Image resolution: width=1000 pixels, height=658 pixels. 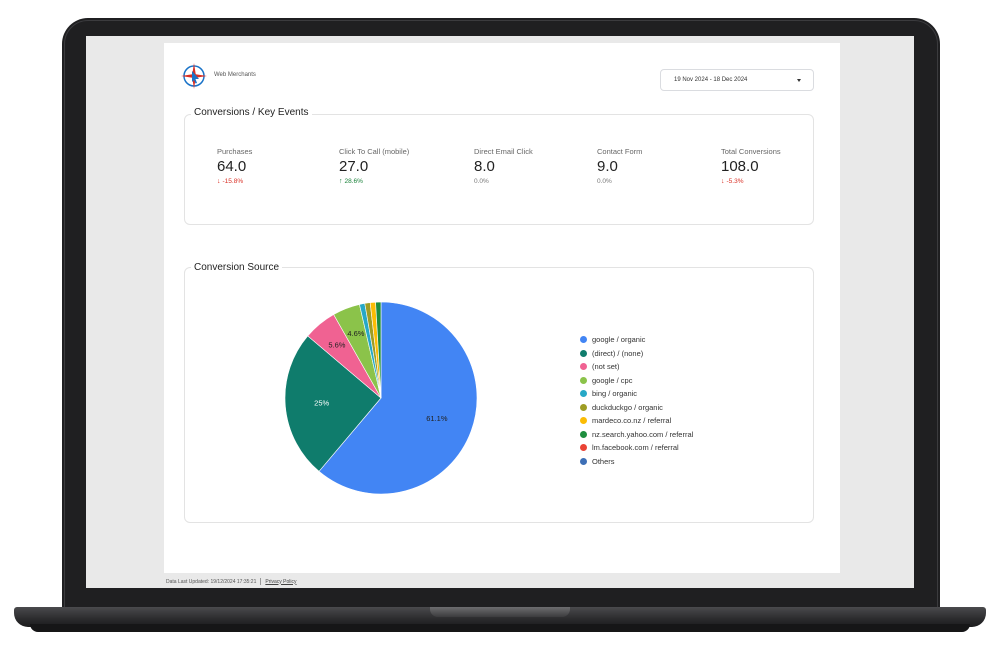 What do you see at coordinates (751, 151) in the screenshot?
I see `kpi-label: Total Conversions` at bounding box center [751, 151].